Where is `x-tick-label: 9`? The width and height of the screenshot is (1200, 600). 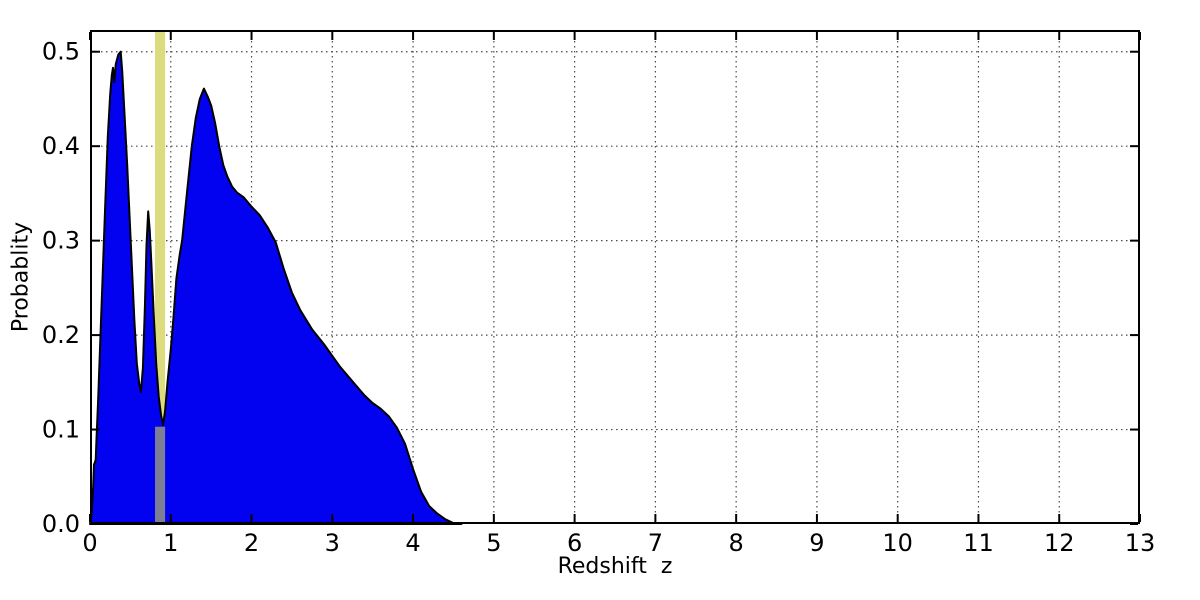
x-tick-label: 9 is located at coordinates (816, 543).